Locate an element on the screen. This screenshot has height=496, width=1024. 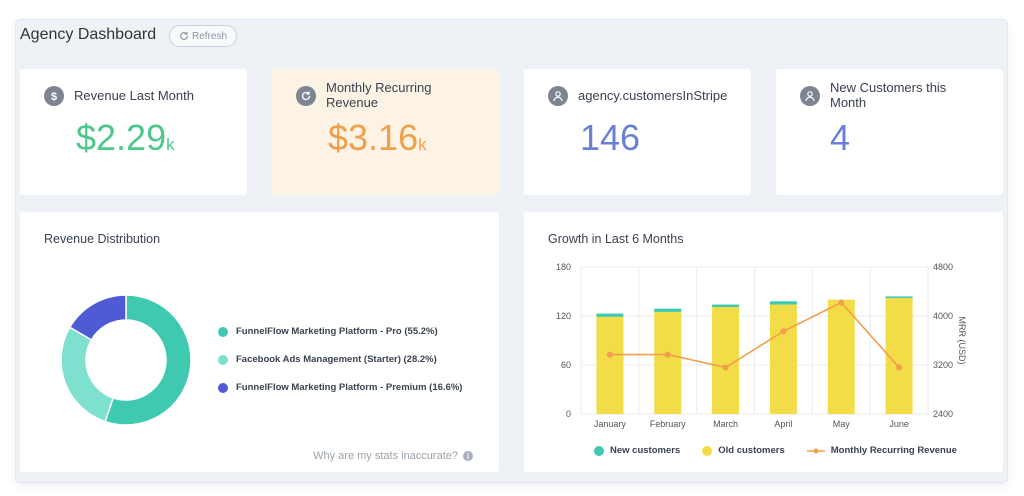
refresh-label: Refresh is located at coordinates (209, 36).